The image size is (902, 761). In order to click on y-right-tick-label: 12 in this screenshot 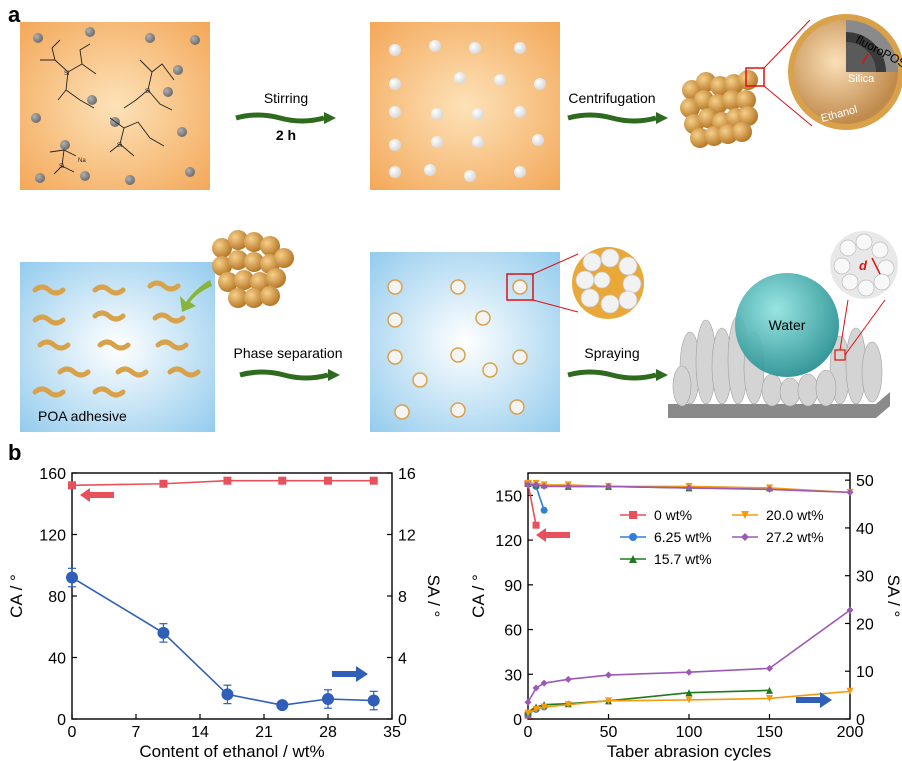, I will do `click(407, 536)`.